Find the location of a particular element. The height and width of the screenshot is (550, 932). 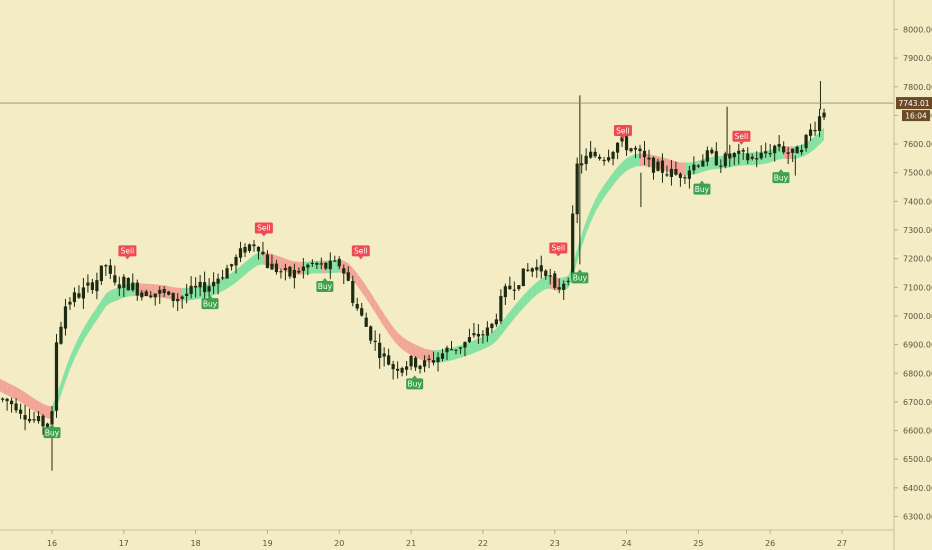

y-tick-label: 7500.00 is located at coordinates (917, 173).